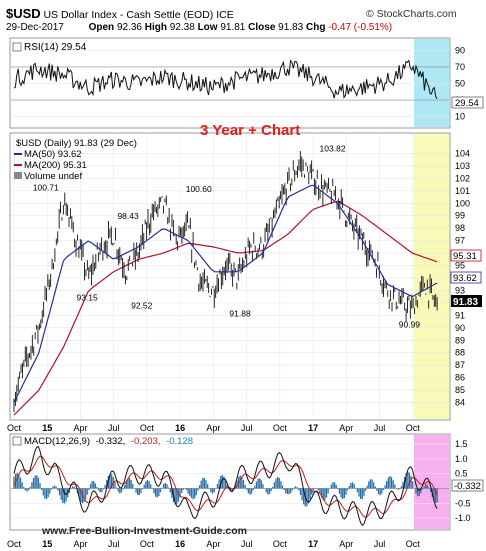 This screenshot has height=551, width=486. Describe the element at coordinates (250, 130) in the screenshot. I see `chart-annotation: 3 Year + Chart` at that location.